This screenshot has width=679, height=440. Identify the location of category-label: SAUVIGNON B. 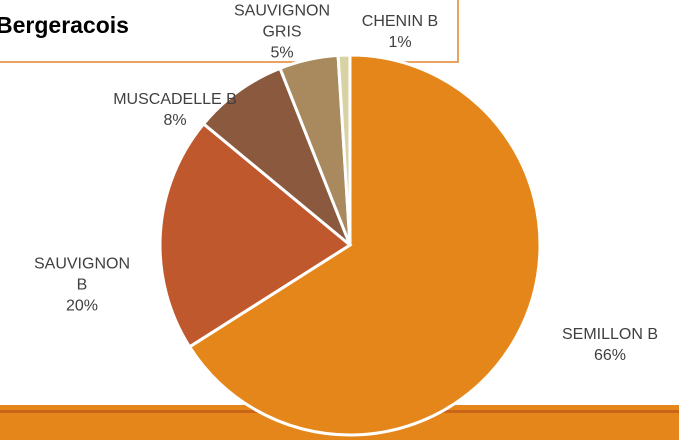
(81, 274).